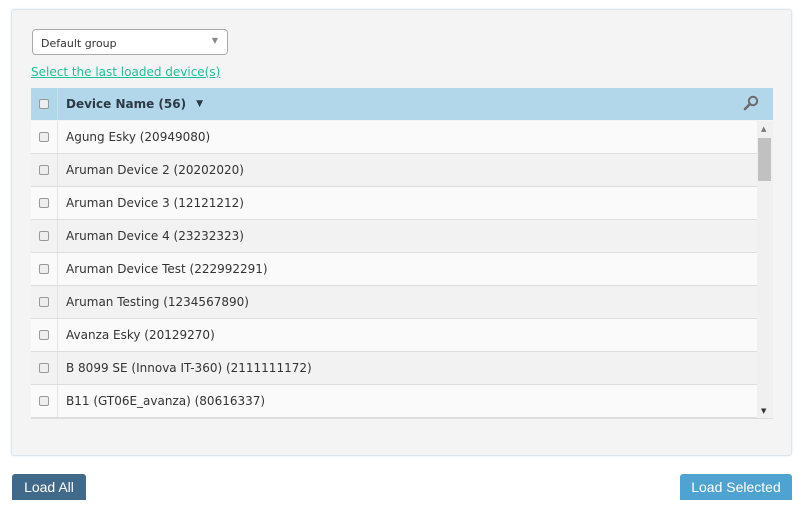 The height and width of the screenshot is (513, 804). Describe the element at coordinates (394, 170) in the screenshot. I see `table-row: Aruman Device 2 (20202020)` at that location.